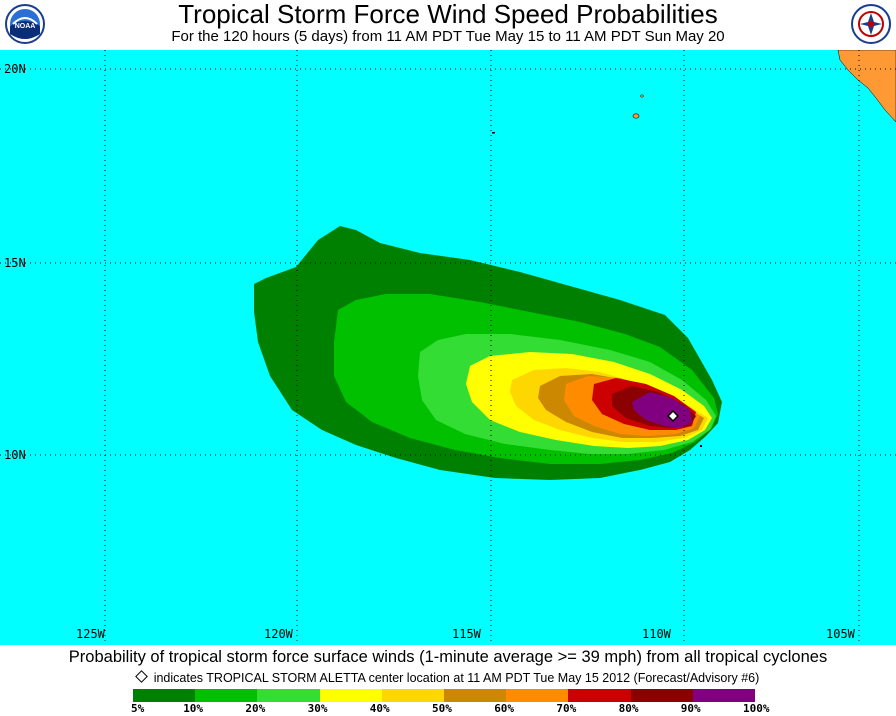 This screenshot has height=716, width=896. I want to click on legend-color-bar, so click(444, 695).